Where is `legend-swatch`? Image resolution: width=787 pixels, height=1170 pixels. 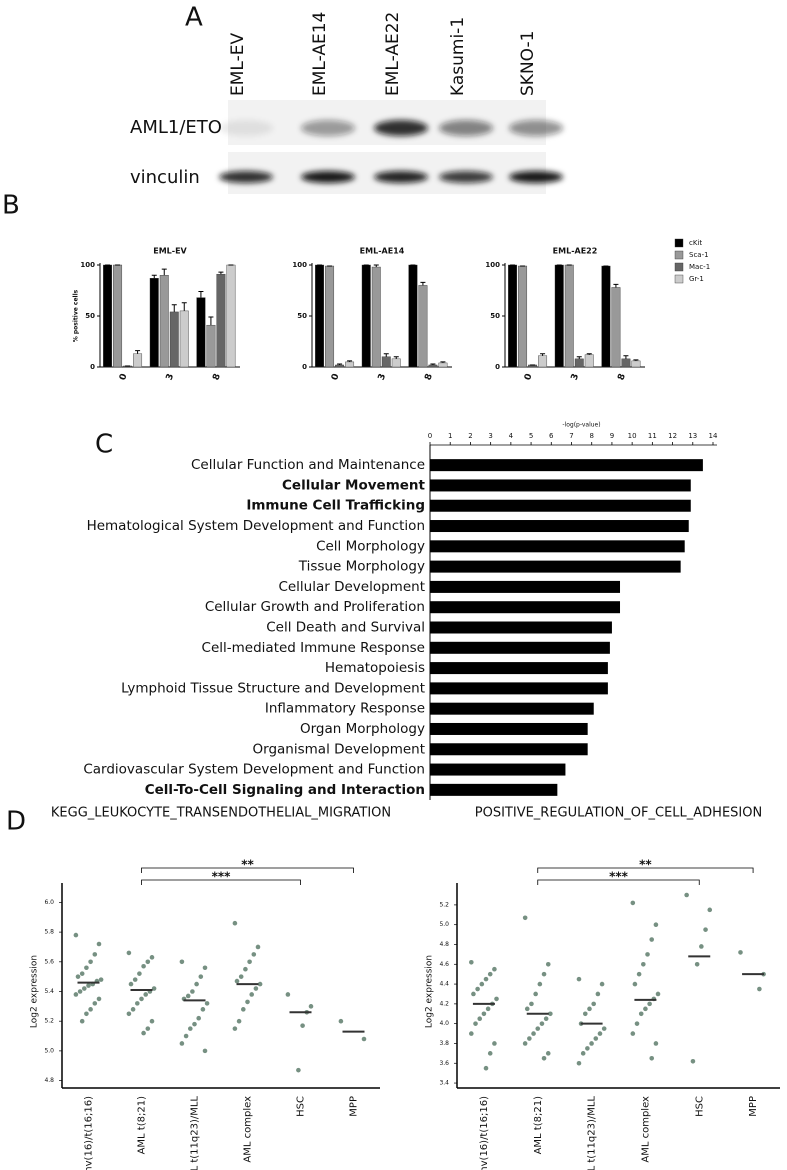
legend-swatch is located at coordinates (679, 255).